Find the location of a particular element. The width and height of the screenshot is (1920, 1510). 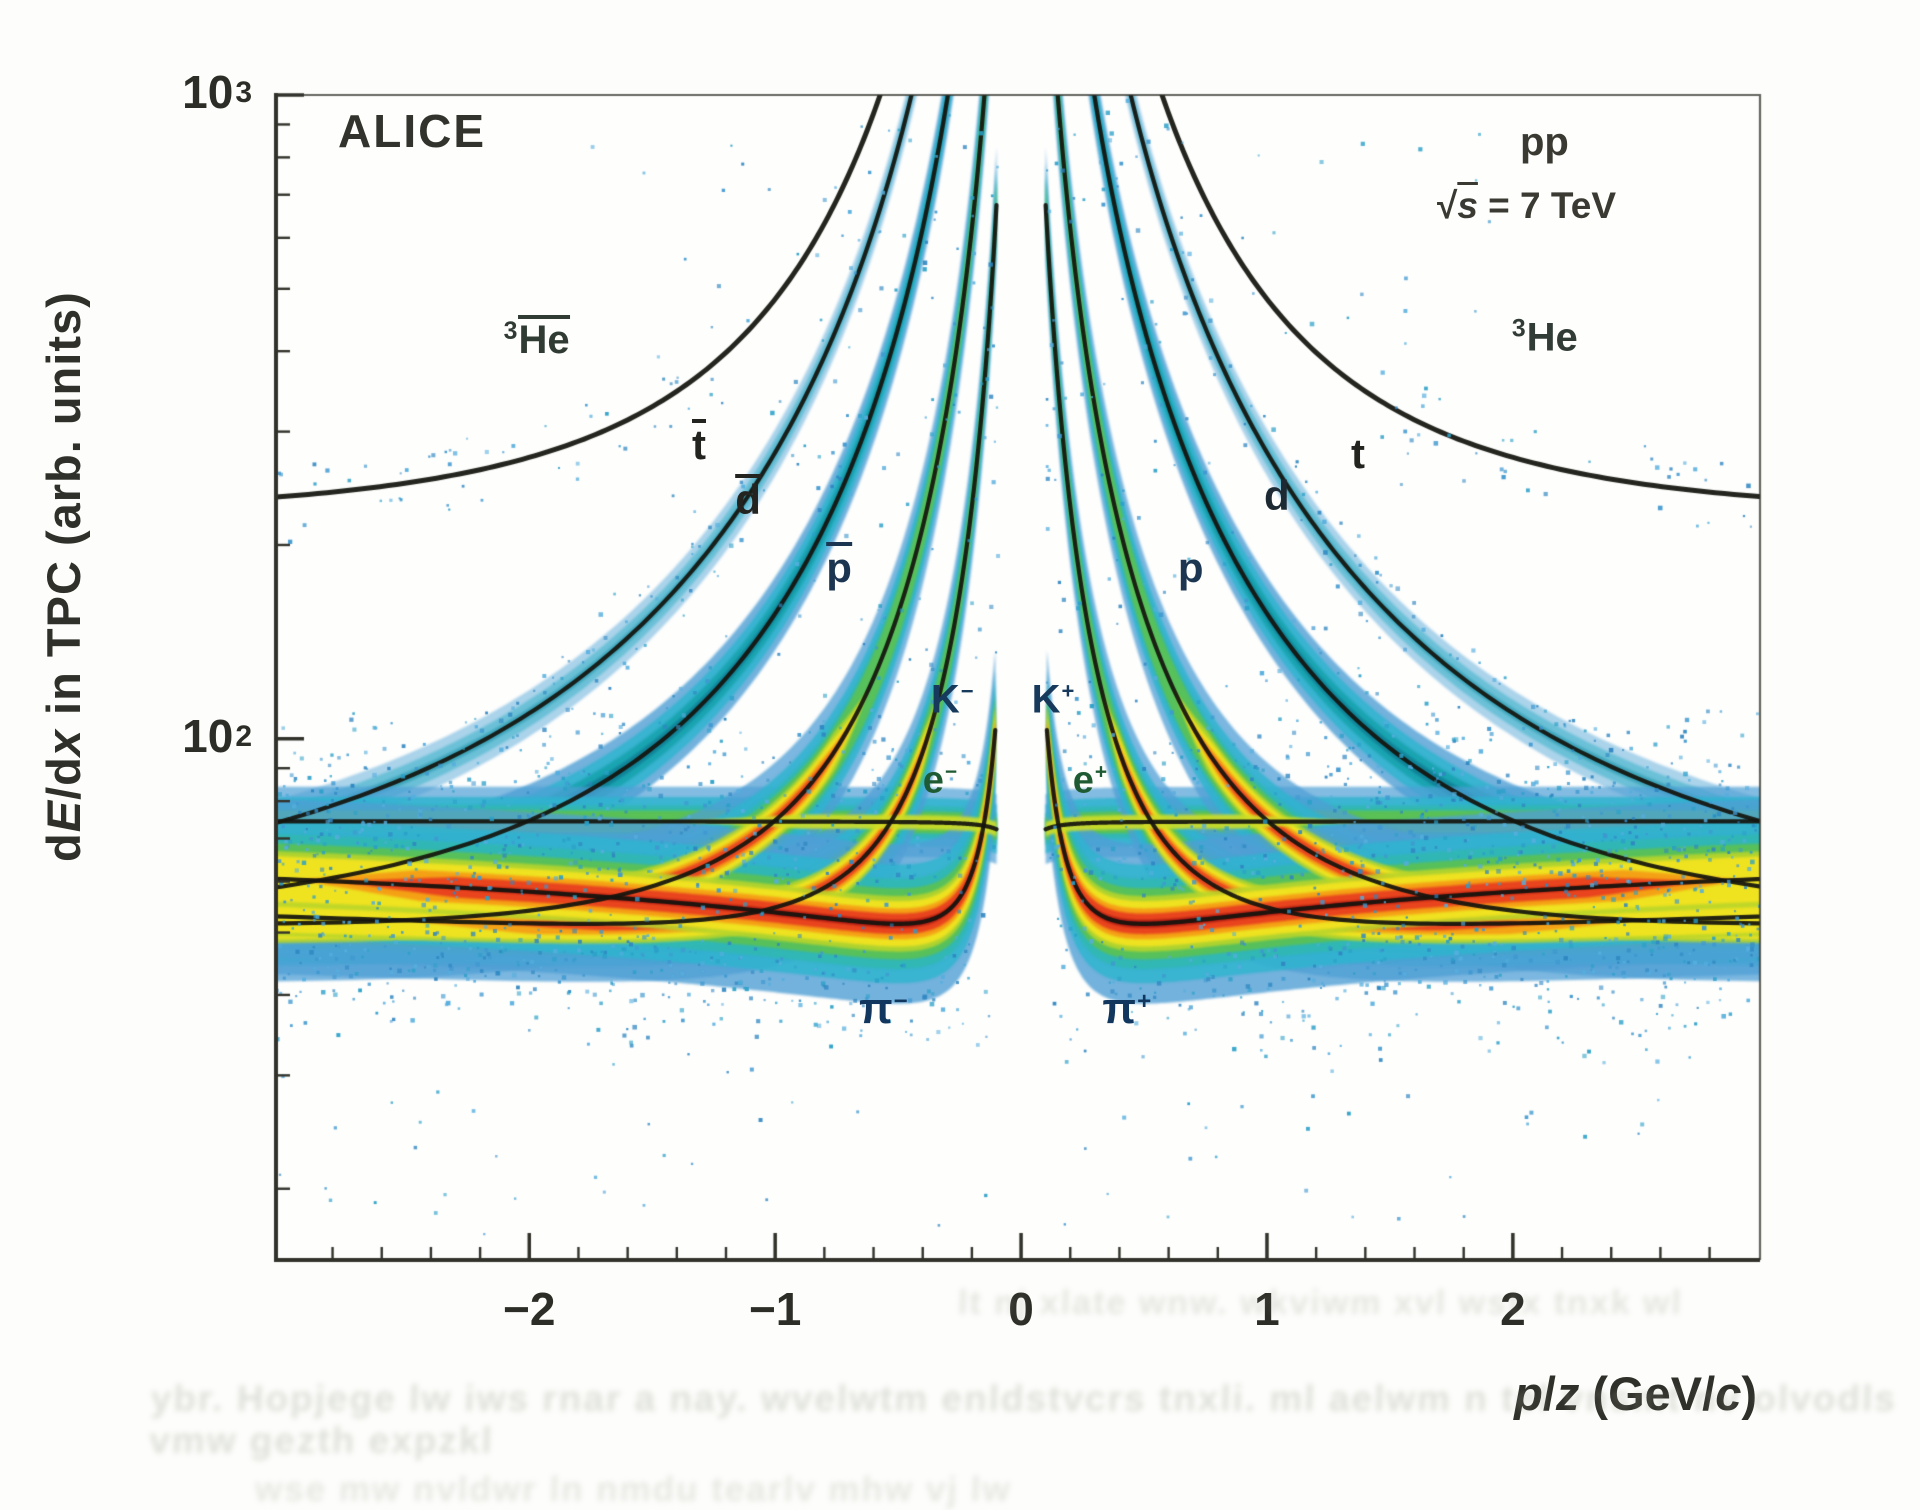

piminus-label: π− is located at coordinates (883, 1009).